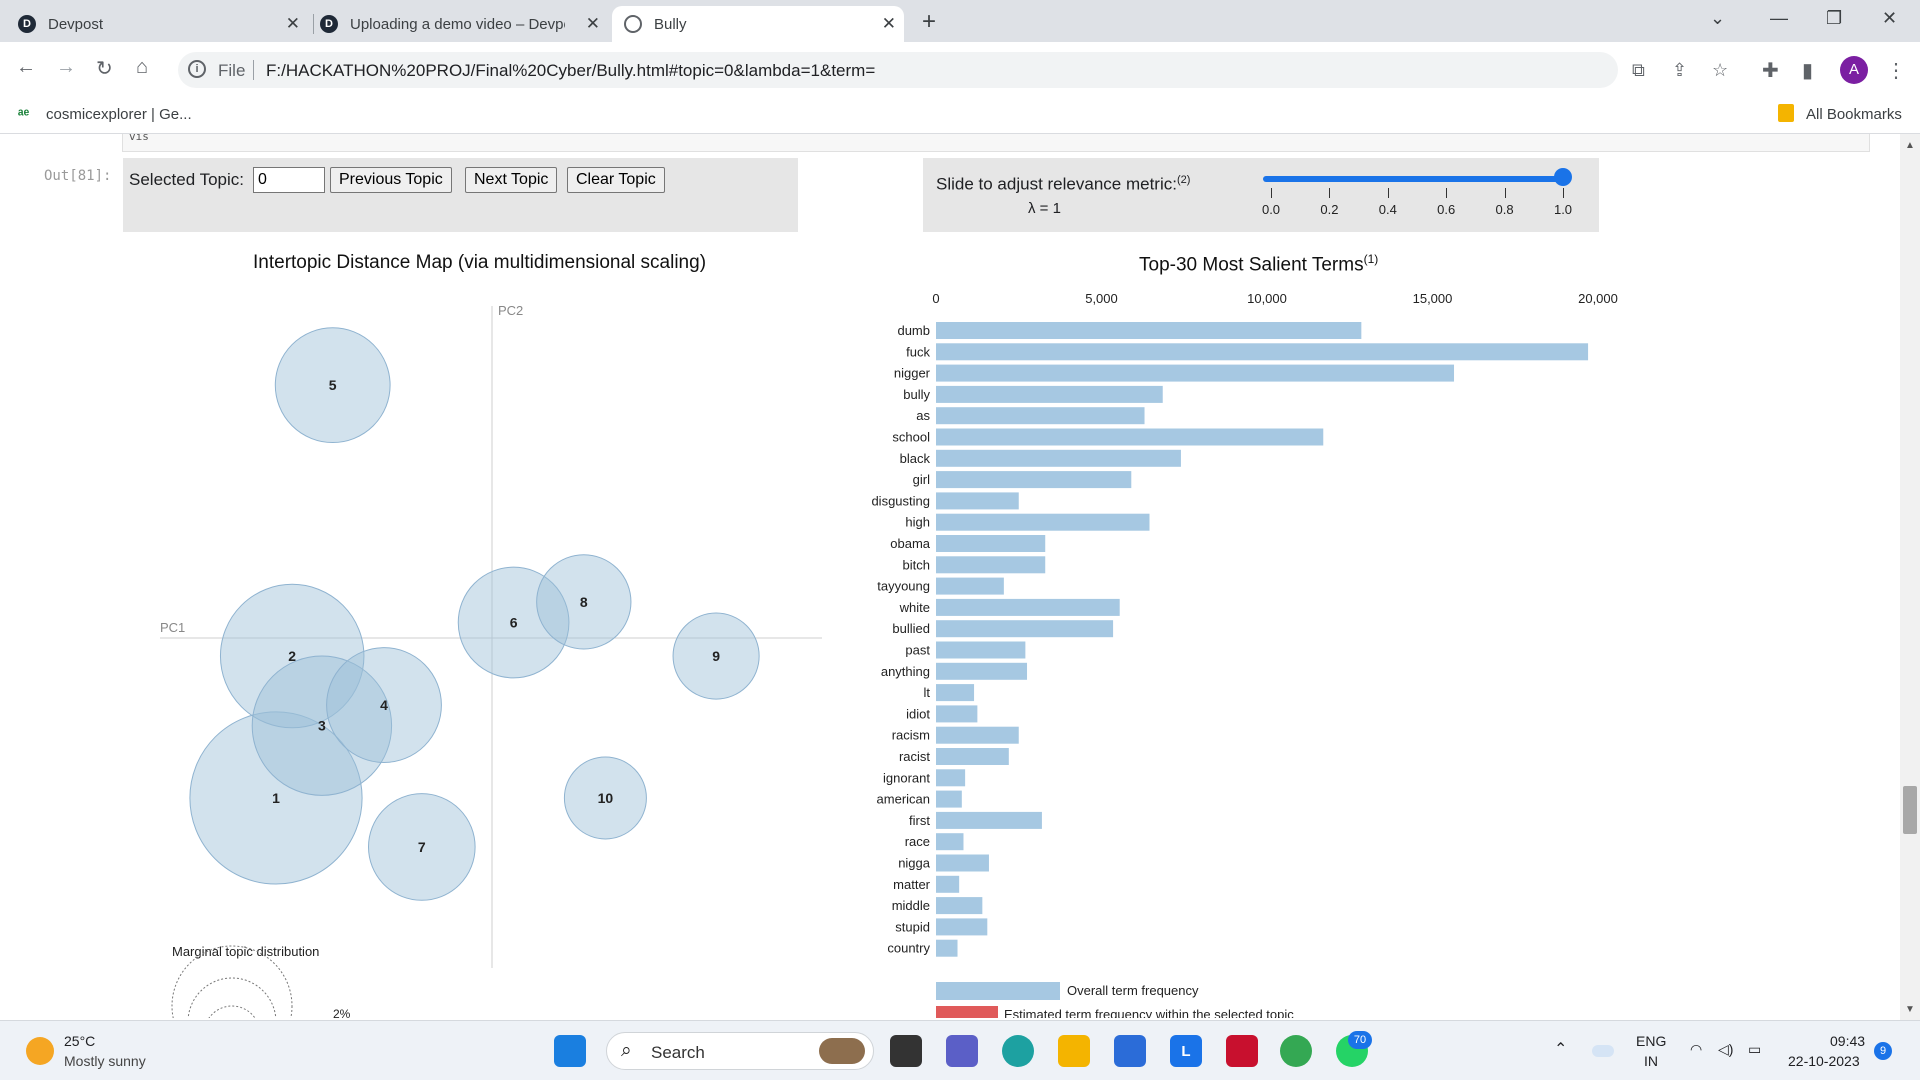 The image size is (1920, 1080). I want to click on home-icon: ⌂, so click(142, 67).